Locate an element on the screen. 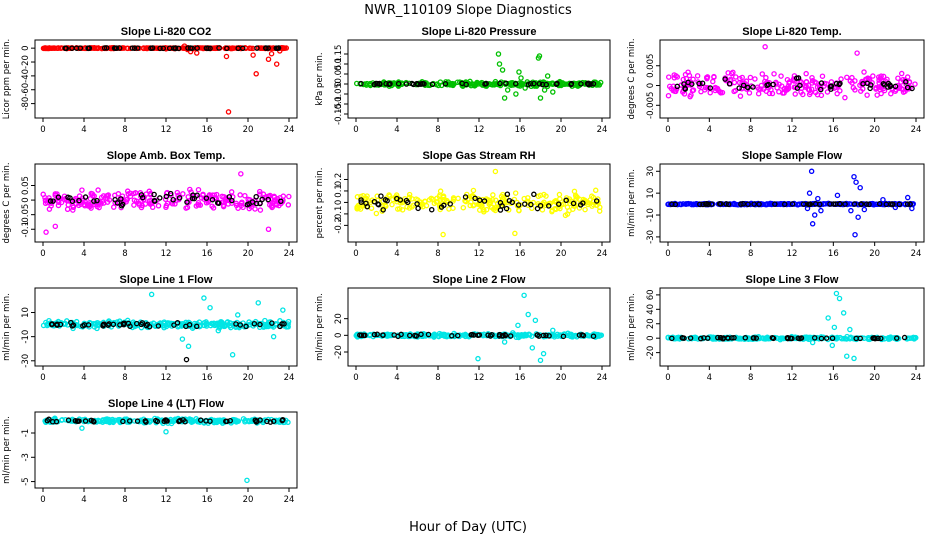 The image size is (936, 540). x-tick-label: 20 is located at coordinates (561, 254).